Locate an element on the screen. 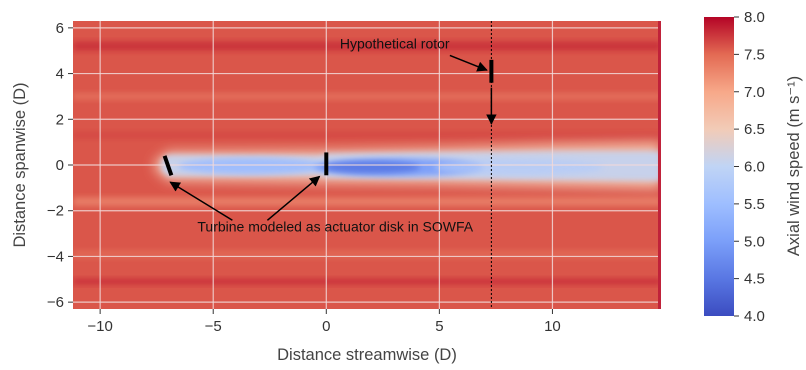 The image size is (806, 370). x-tick-label: −10 is located at coordinates (99, 326).